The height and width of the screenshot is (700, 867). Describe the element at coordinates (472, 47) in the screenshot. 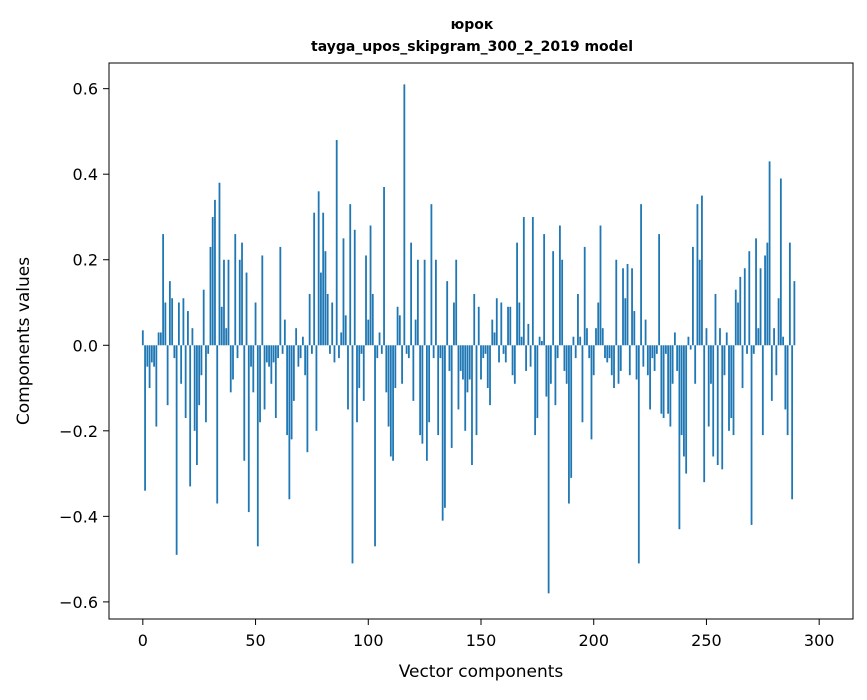

I see `chart-subtitle: tayga_upos_skipgram_300_2_2019 model` at that location.